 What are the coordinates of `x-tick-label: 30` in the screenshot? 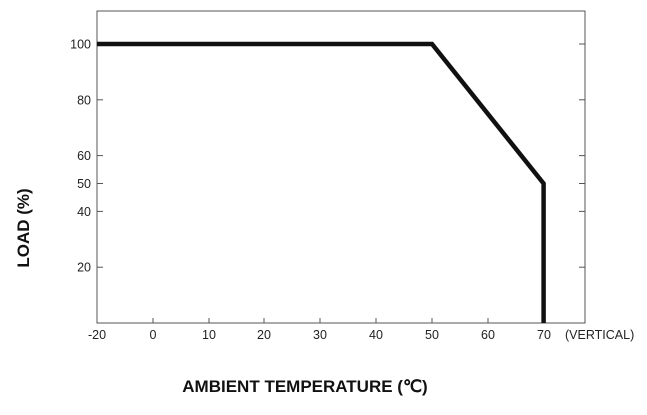 It's located at (320, 335).